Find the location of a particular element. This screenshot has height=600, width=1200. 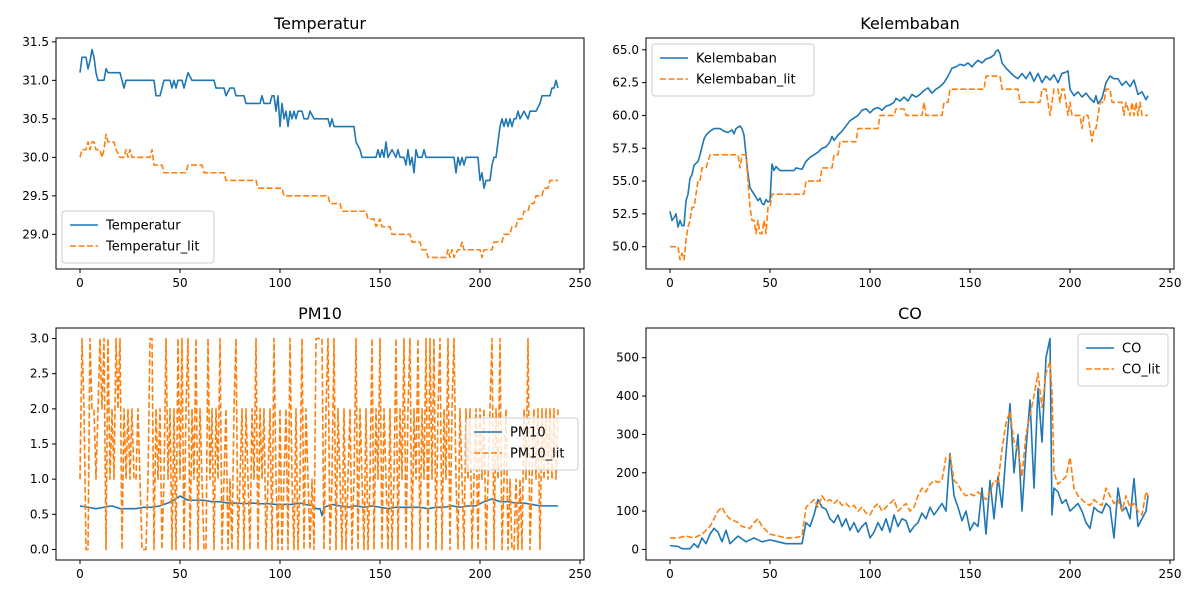

legend: PM10 PM10_lit is located at coordinates (522, 444).